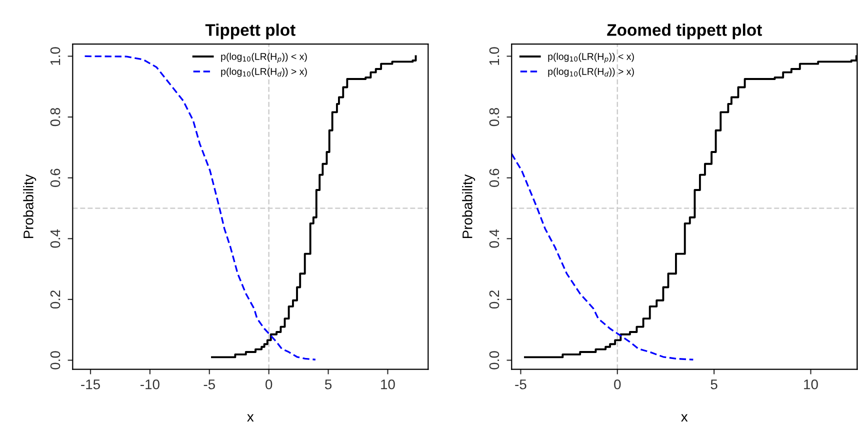 This screenshot has height=432, width=858. Describe the element at coordinates (90, 385) in the screenshot. I see `x-tick-label: -15` at that location.